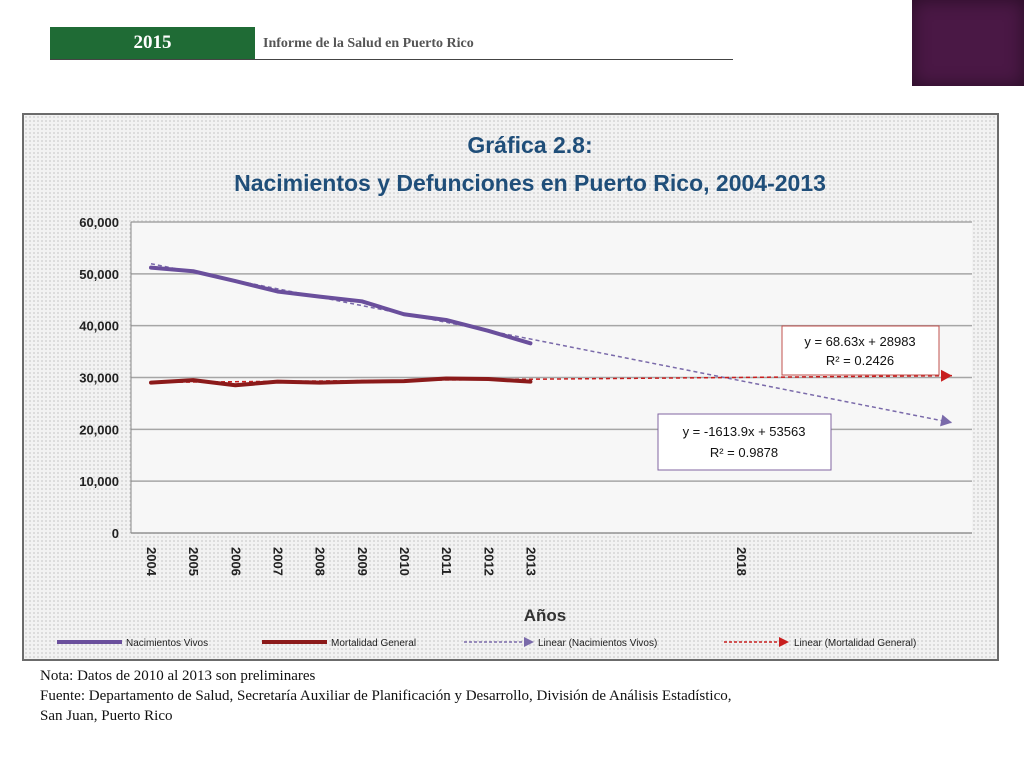 The width and height of the screenshot is (1024, 768). I want to click on header-divider, so click(391, 59).